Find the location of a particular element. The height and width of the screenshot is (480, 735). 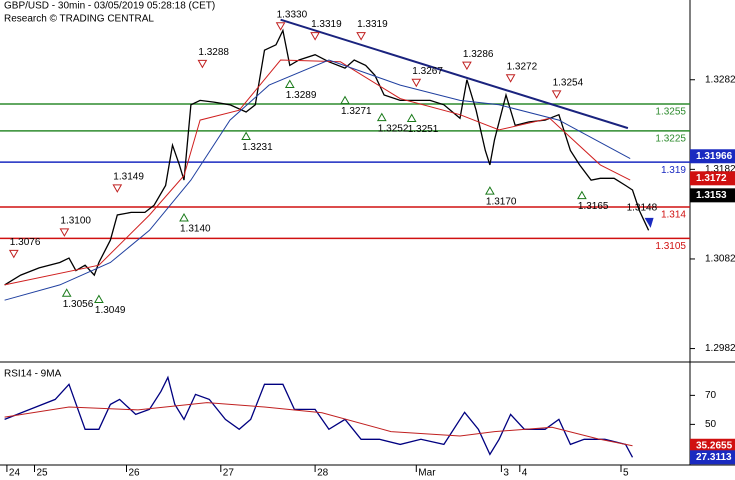

x-tick-label: Mar is located at coordinates (427, 473).